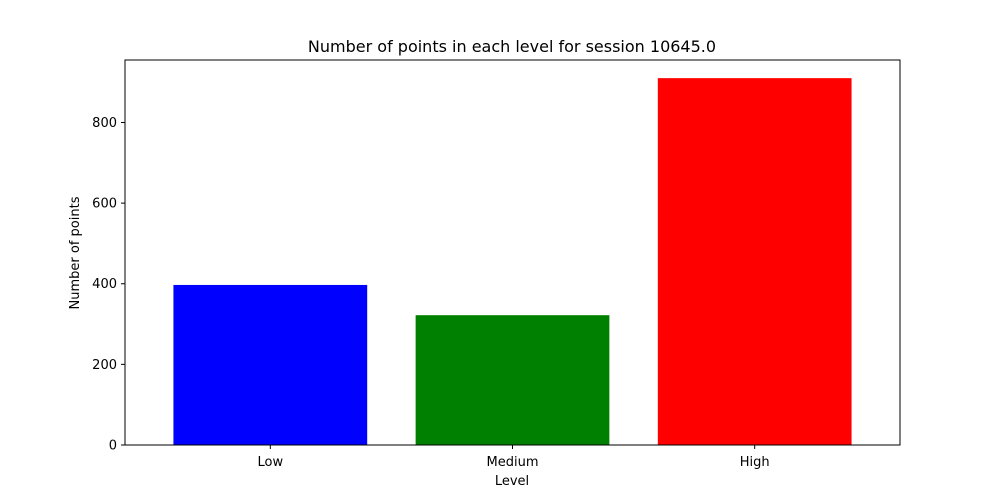 The width and height of the screenshot is (1000, 504). I want to click on x-axis-ticks: Low Medium High, so click(514, 457).